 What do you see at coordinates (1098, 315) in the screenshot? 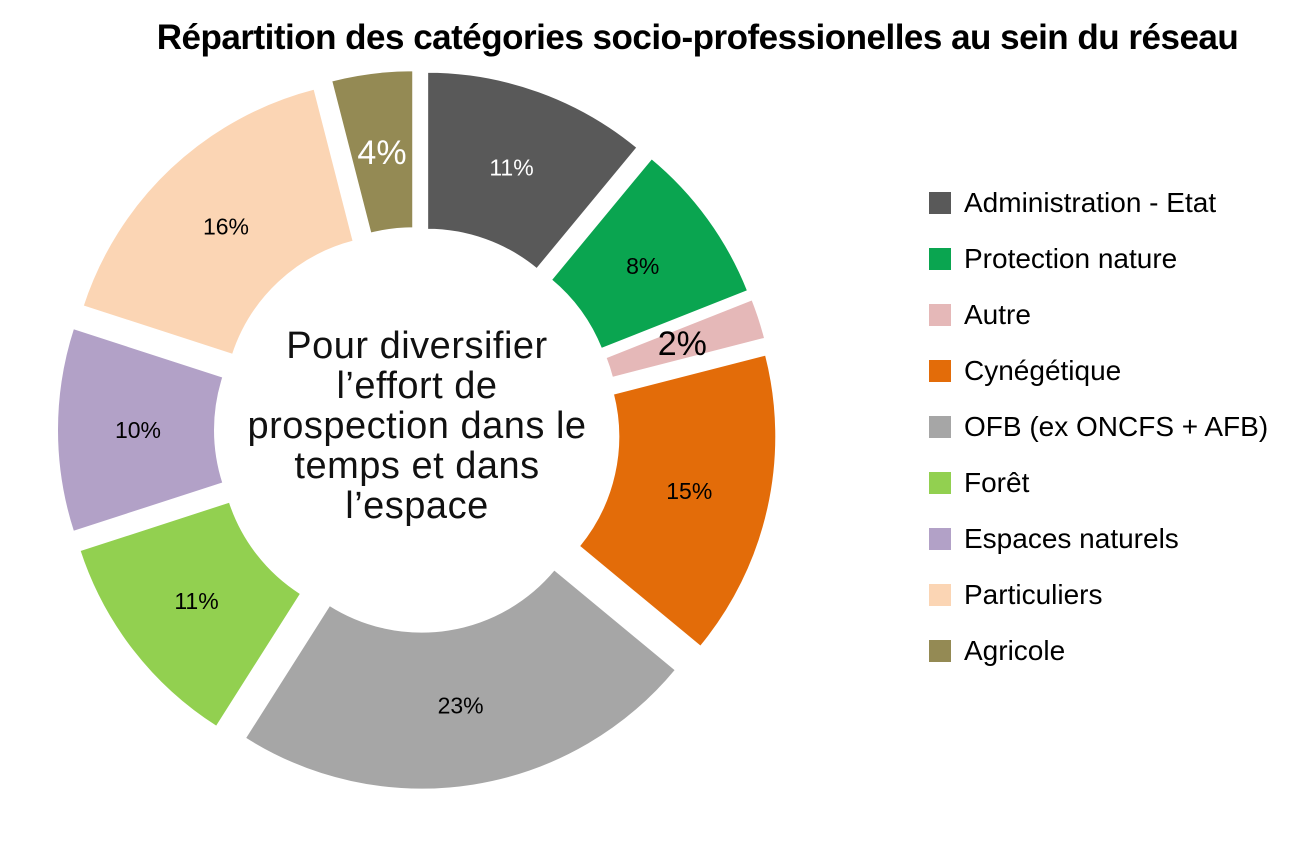
I see `legend-item: Autre` at bounding box center [1098, 315].